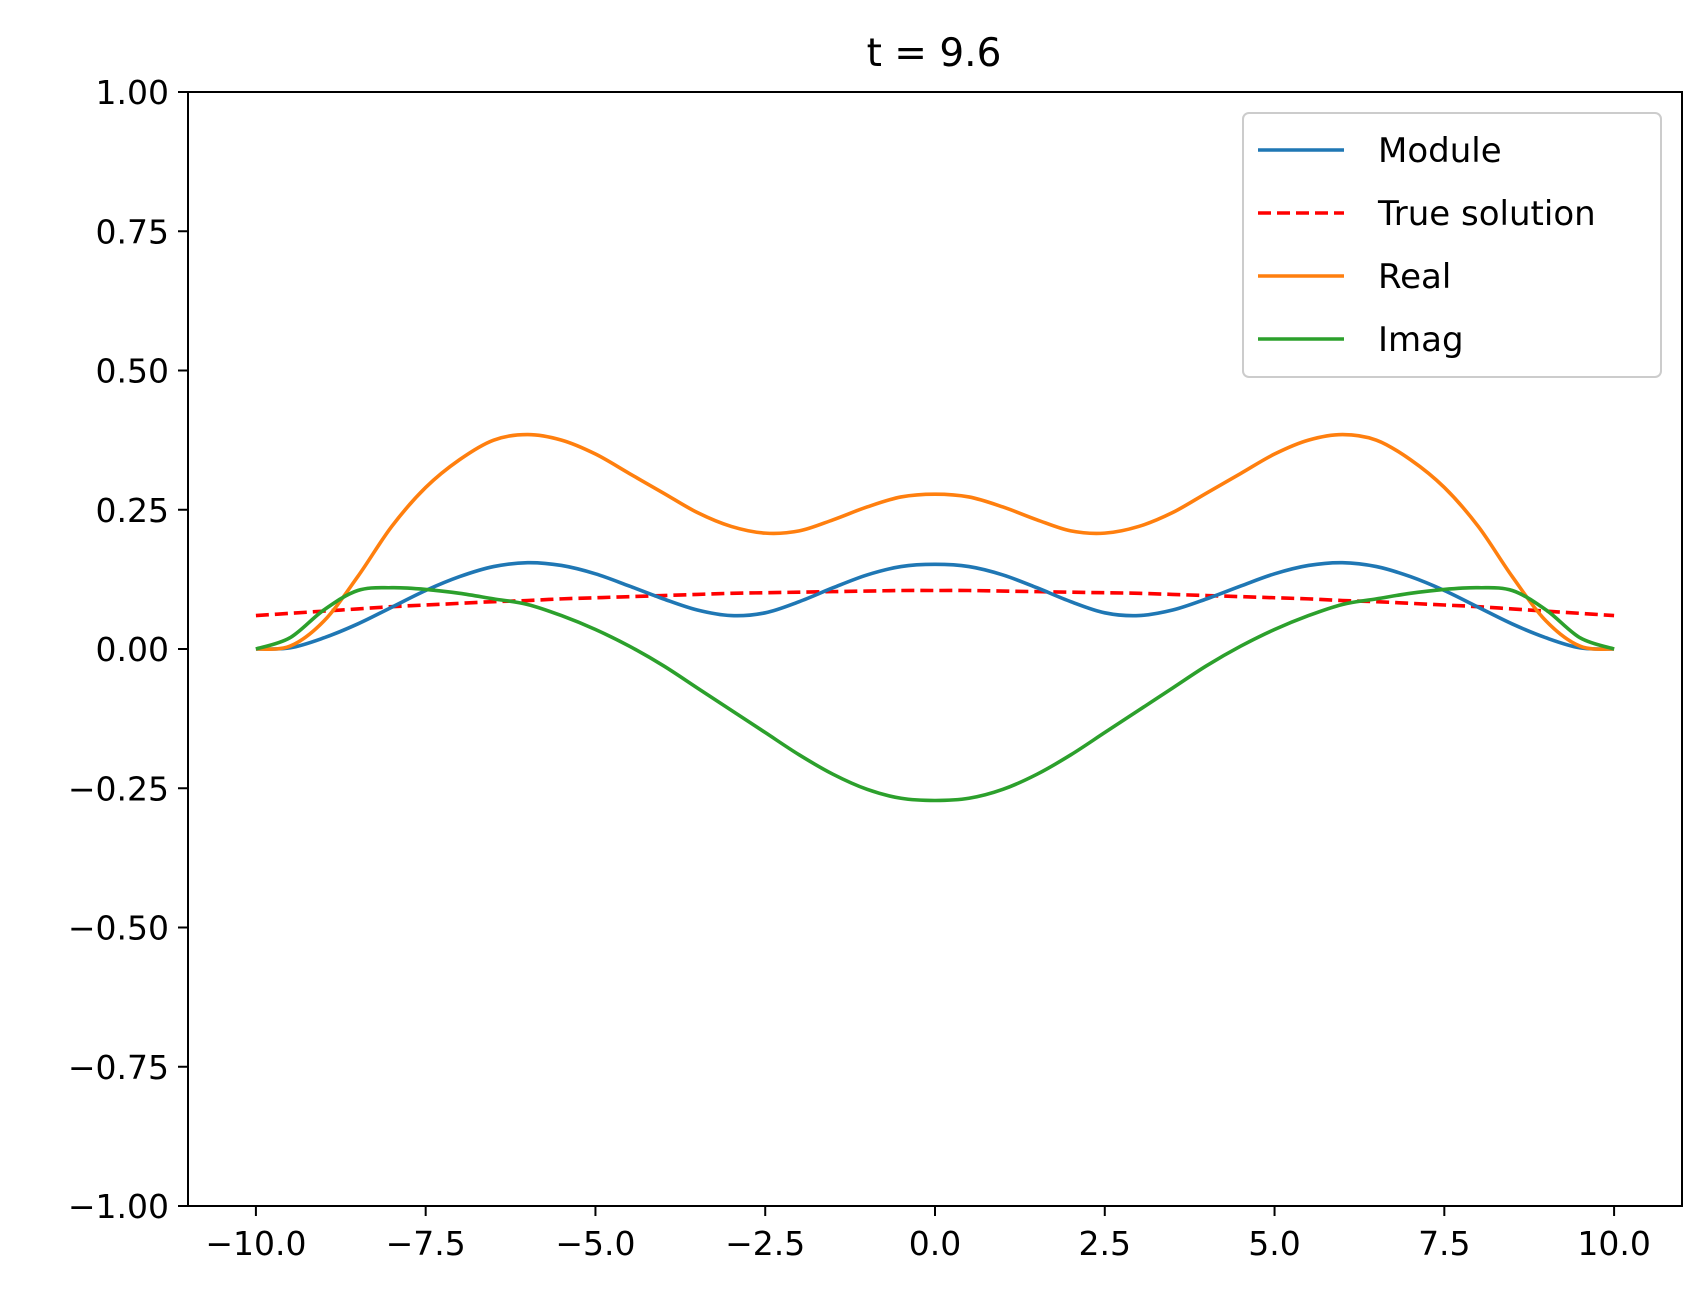  I want to click on y-tick-label: 0.75, so click(132, 231).